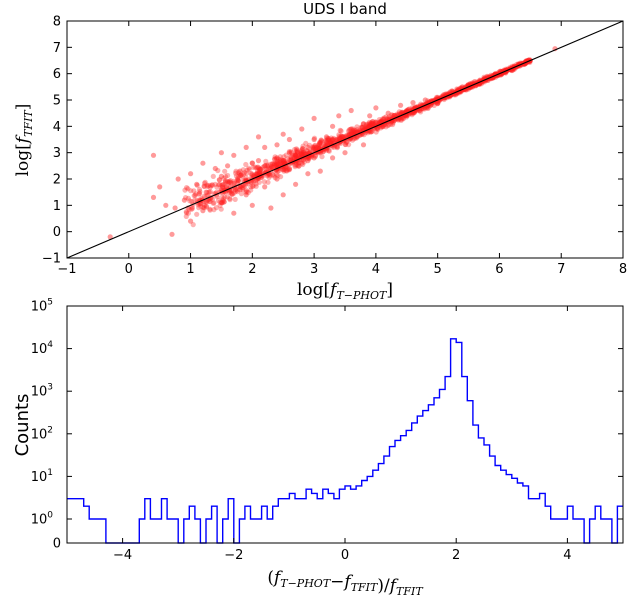 The width and height of the screenshot is (627, 595). I want to click on y-tick-label: 0, so click(57, 232).